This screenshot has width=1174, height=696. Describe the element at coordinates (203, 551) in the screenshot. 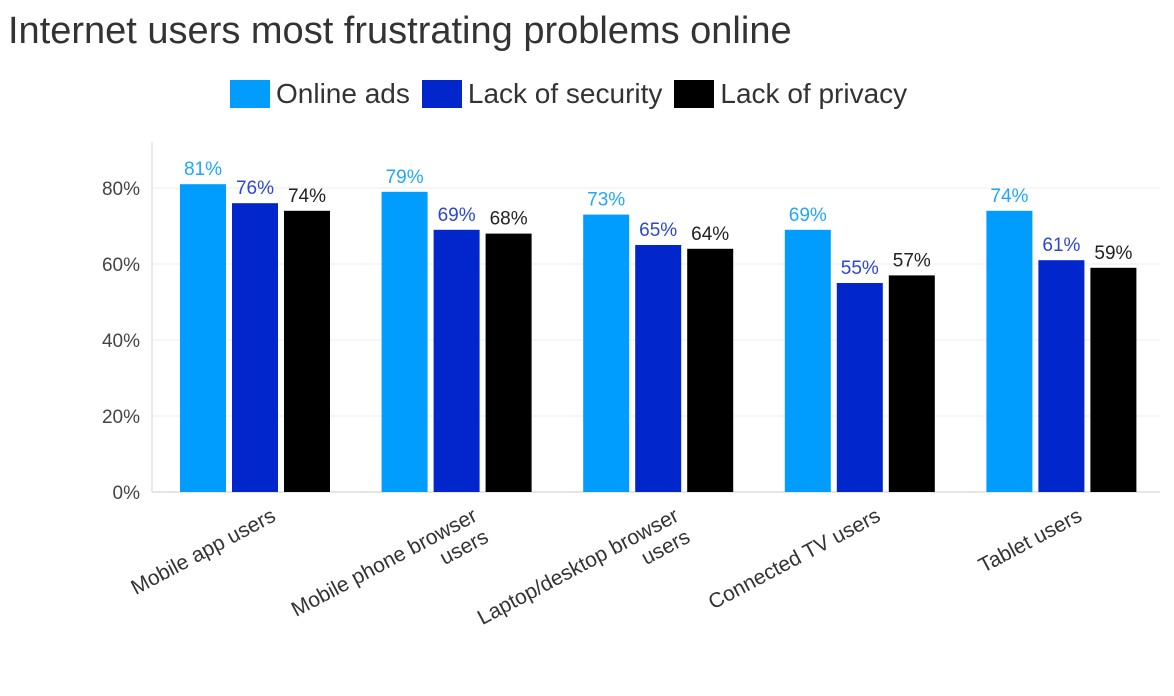

I see `x-tick-label: Mobile app users` at that location.